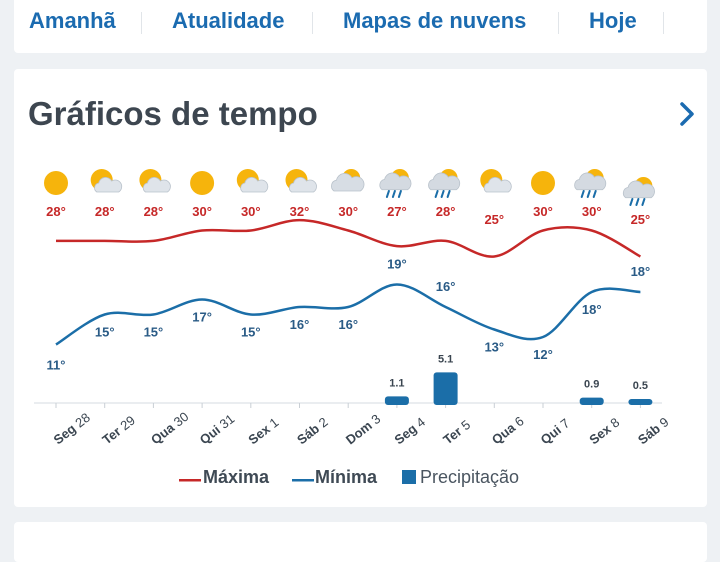  Describe the element at coordinates (396, 383) in the screenshot. I see `precip-value-label: 1.1` at that location.